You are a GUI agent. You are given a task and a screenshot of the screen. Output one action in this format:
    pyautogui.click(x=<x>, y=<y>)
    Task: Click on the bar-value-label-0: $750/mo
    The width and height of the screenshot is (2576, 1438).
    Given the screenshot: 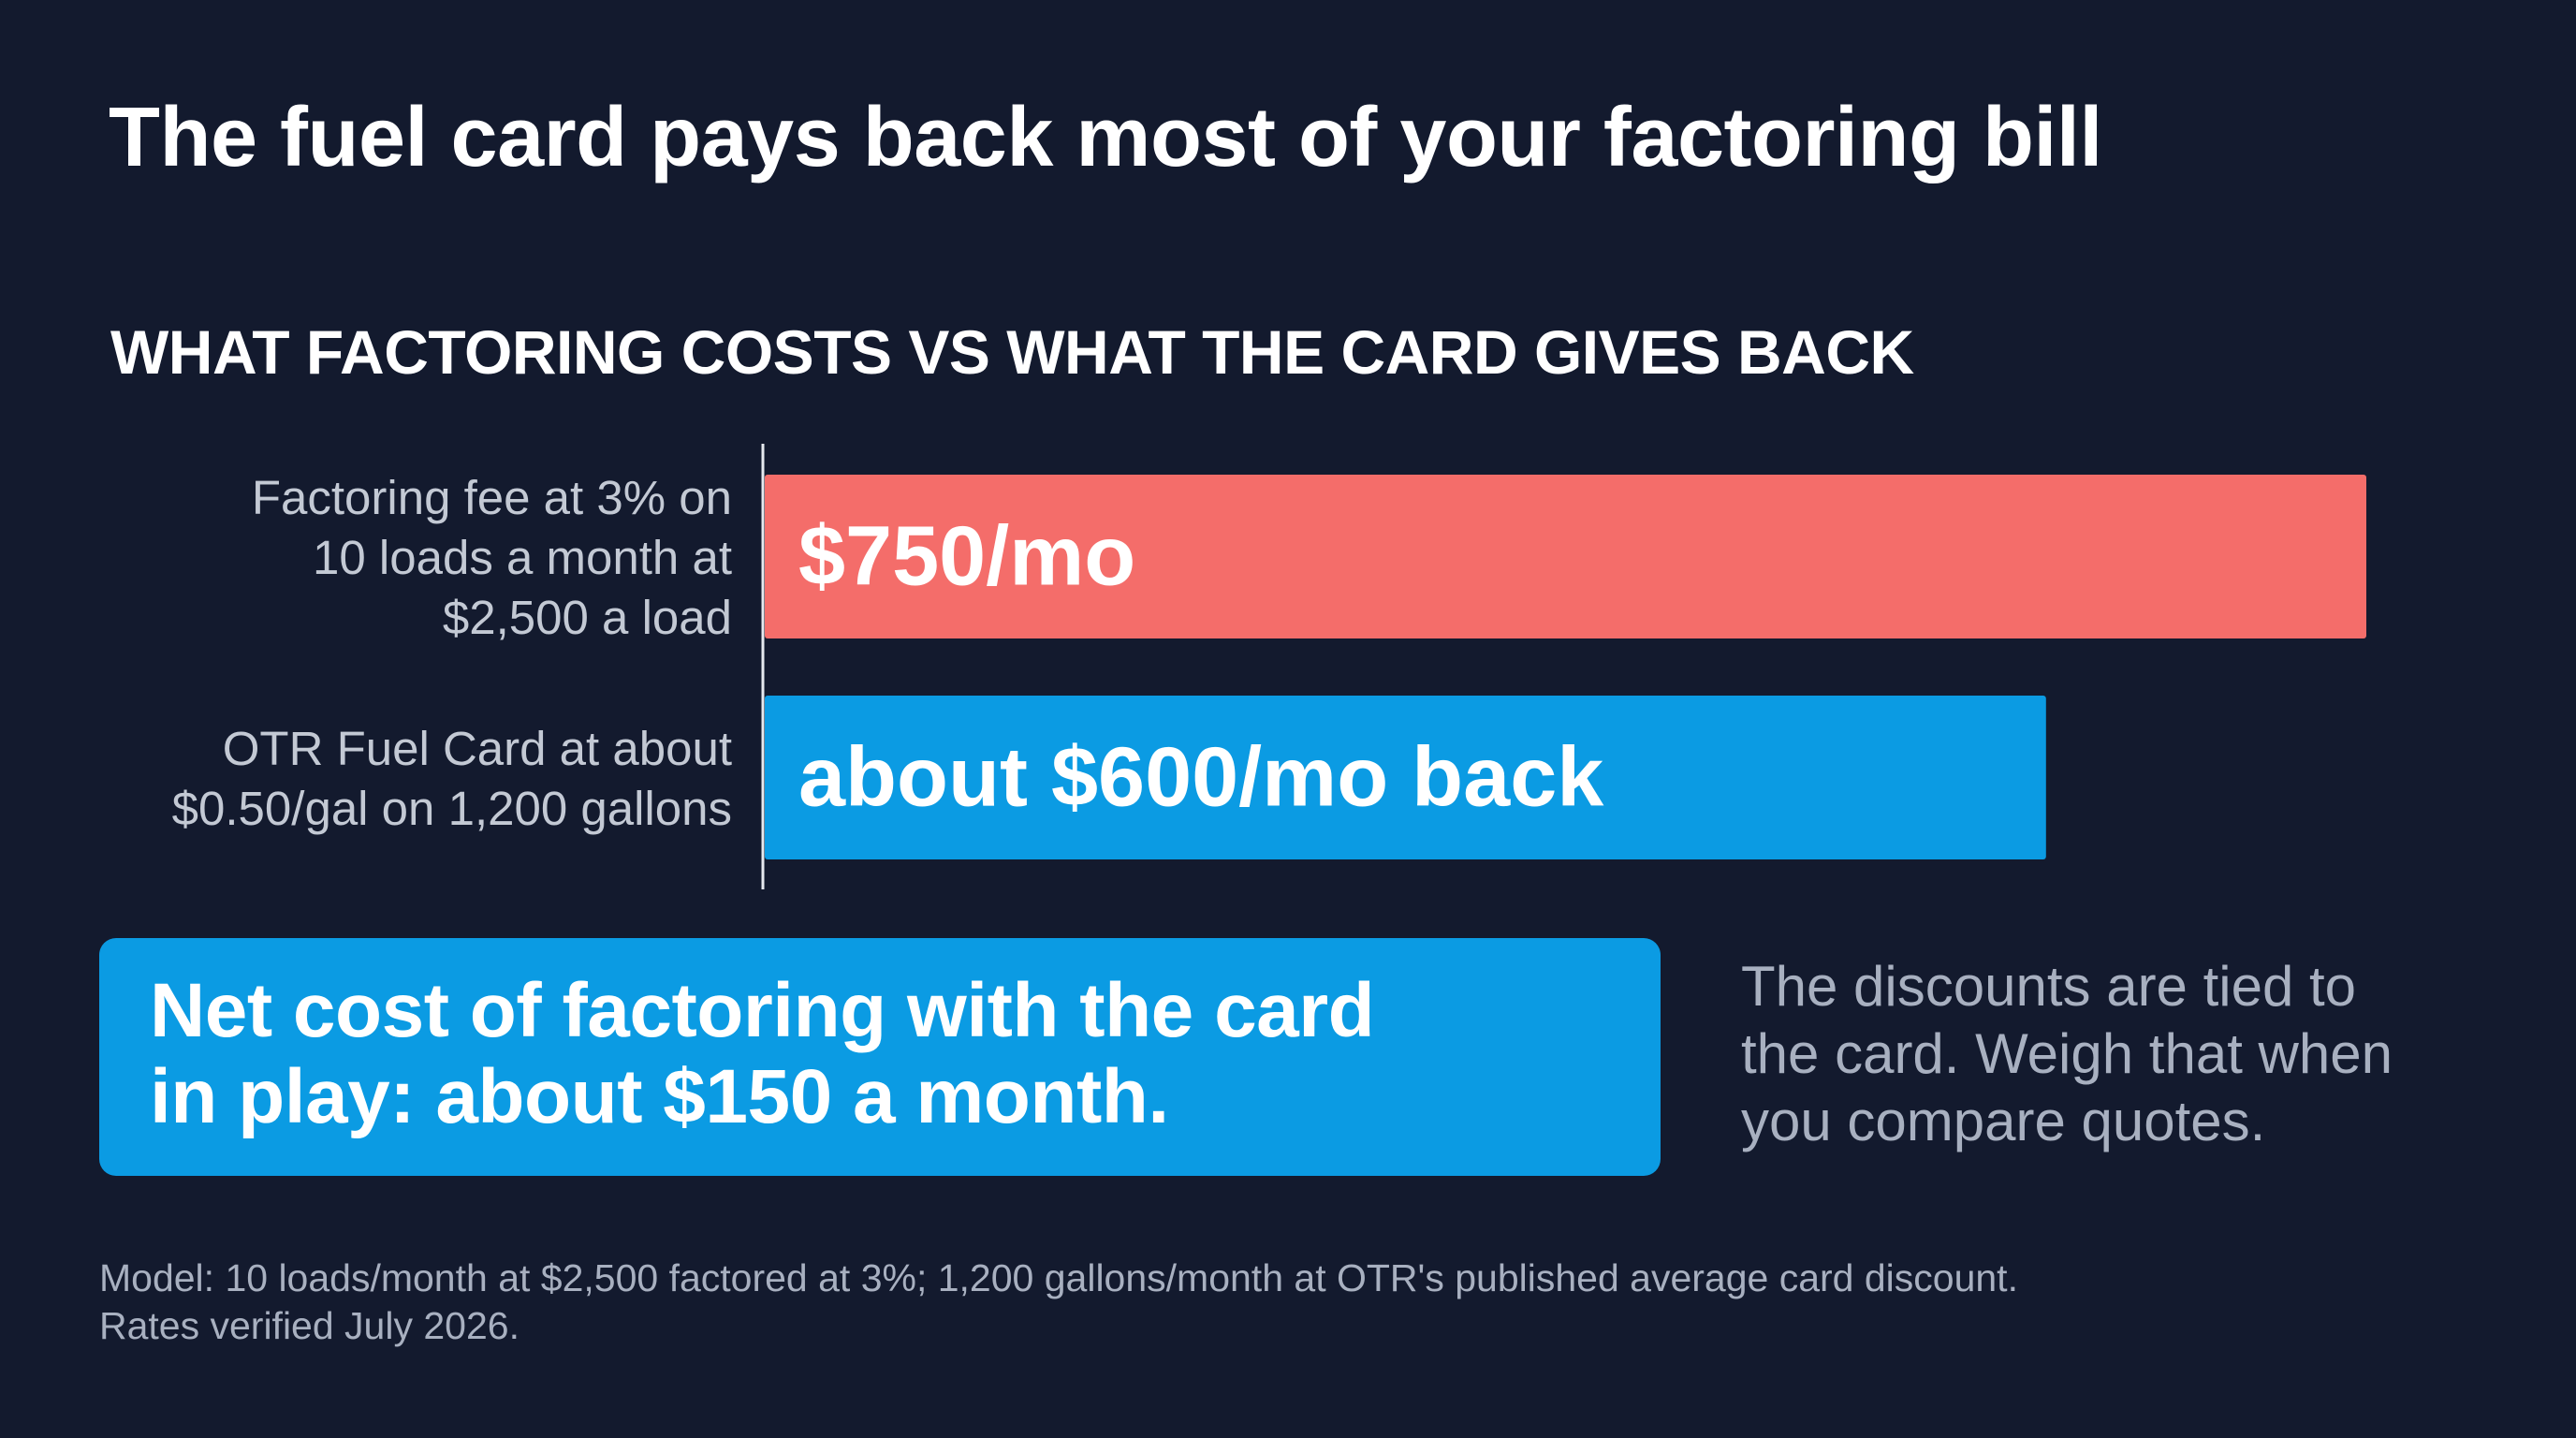 What is the action you would take?
    pyautogui.click(x=967, y=557)
    